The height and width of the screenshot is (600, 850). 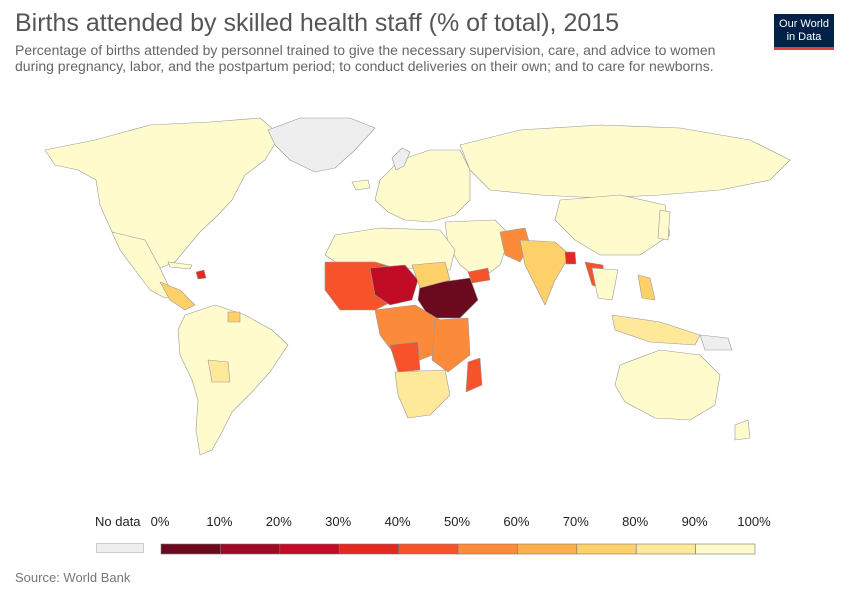 I want to click on logo-line-1: Our World, so click(x=804, y=24).